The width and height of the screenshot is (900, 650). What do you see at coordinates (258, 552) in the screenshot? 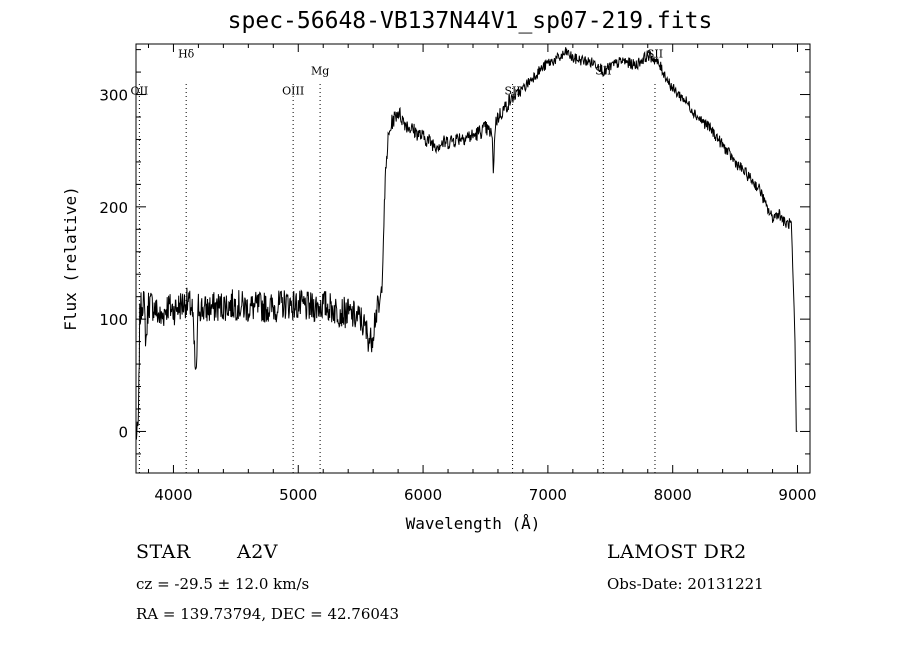
I see `object-subclass: A2V` at bounding box center [258, 552].